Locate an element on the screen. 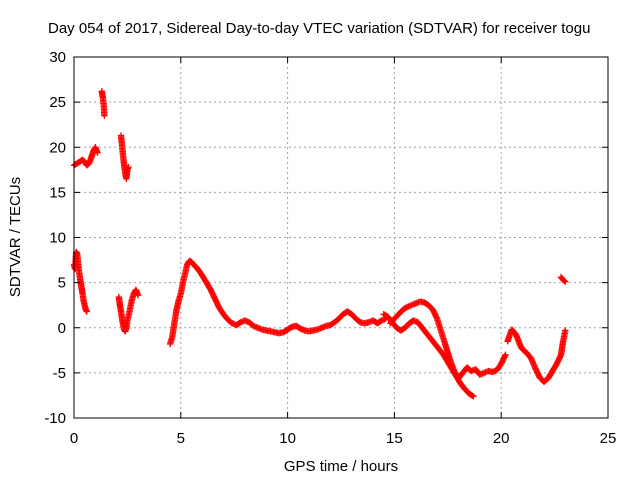 The image size is (640, 480). y-tick-label: 30 is located at coordinates (57, 57).